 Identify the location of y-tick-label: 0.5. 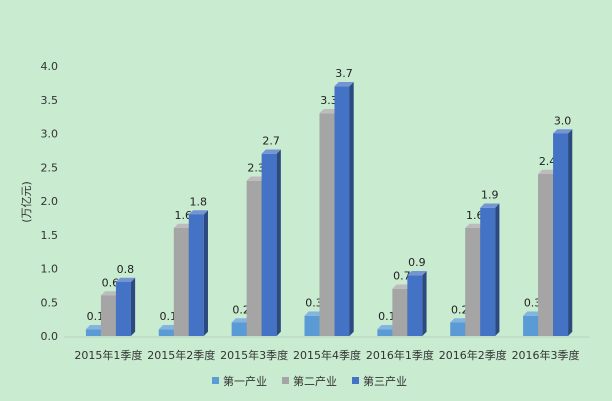
(50, 302).